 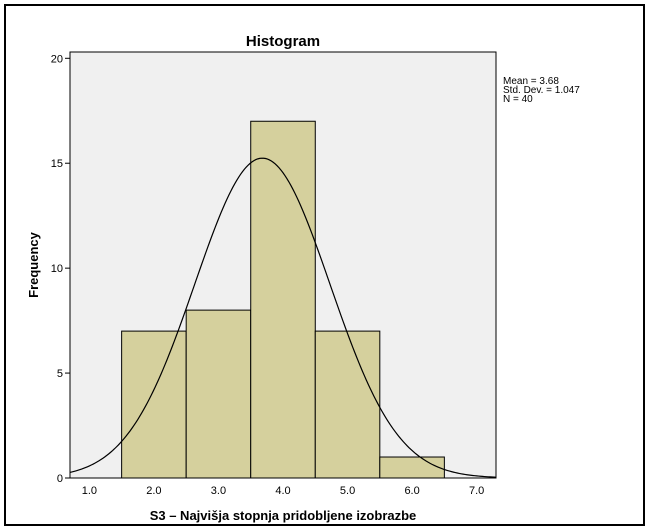 What do you see at coordinates (57, 59) in the screenshot?
I see `y-tick-label: 20` at bounding box center [57, 59].